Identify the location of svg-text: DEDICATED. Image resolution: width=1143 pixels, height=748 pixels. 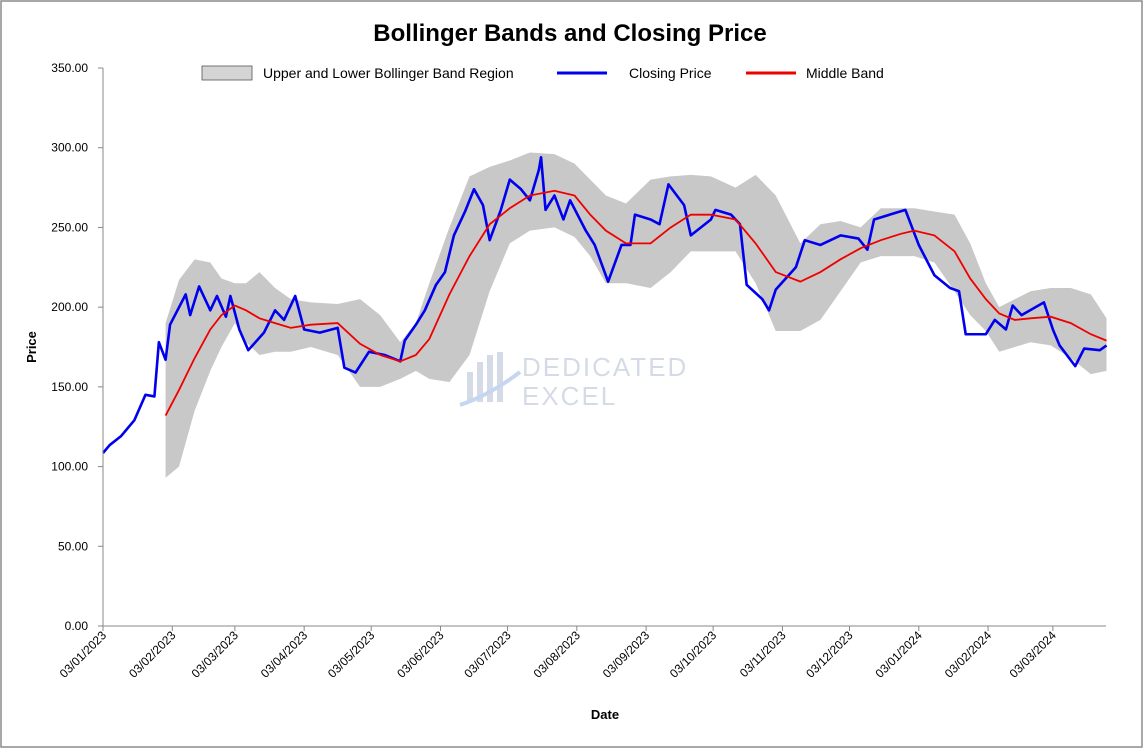
(605, 367).